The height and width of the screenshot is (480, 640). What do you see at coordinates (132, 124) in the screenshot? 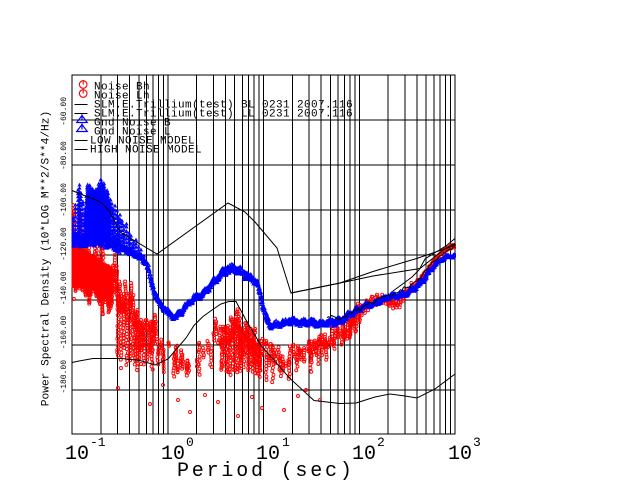
I see `svg-text: Gnd Noise B` at bounding box center [132, 124].